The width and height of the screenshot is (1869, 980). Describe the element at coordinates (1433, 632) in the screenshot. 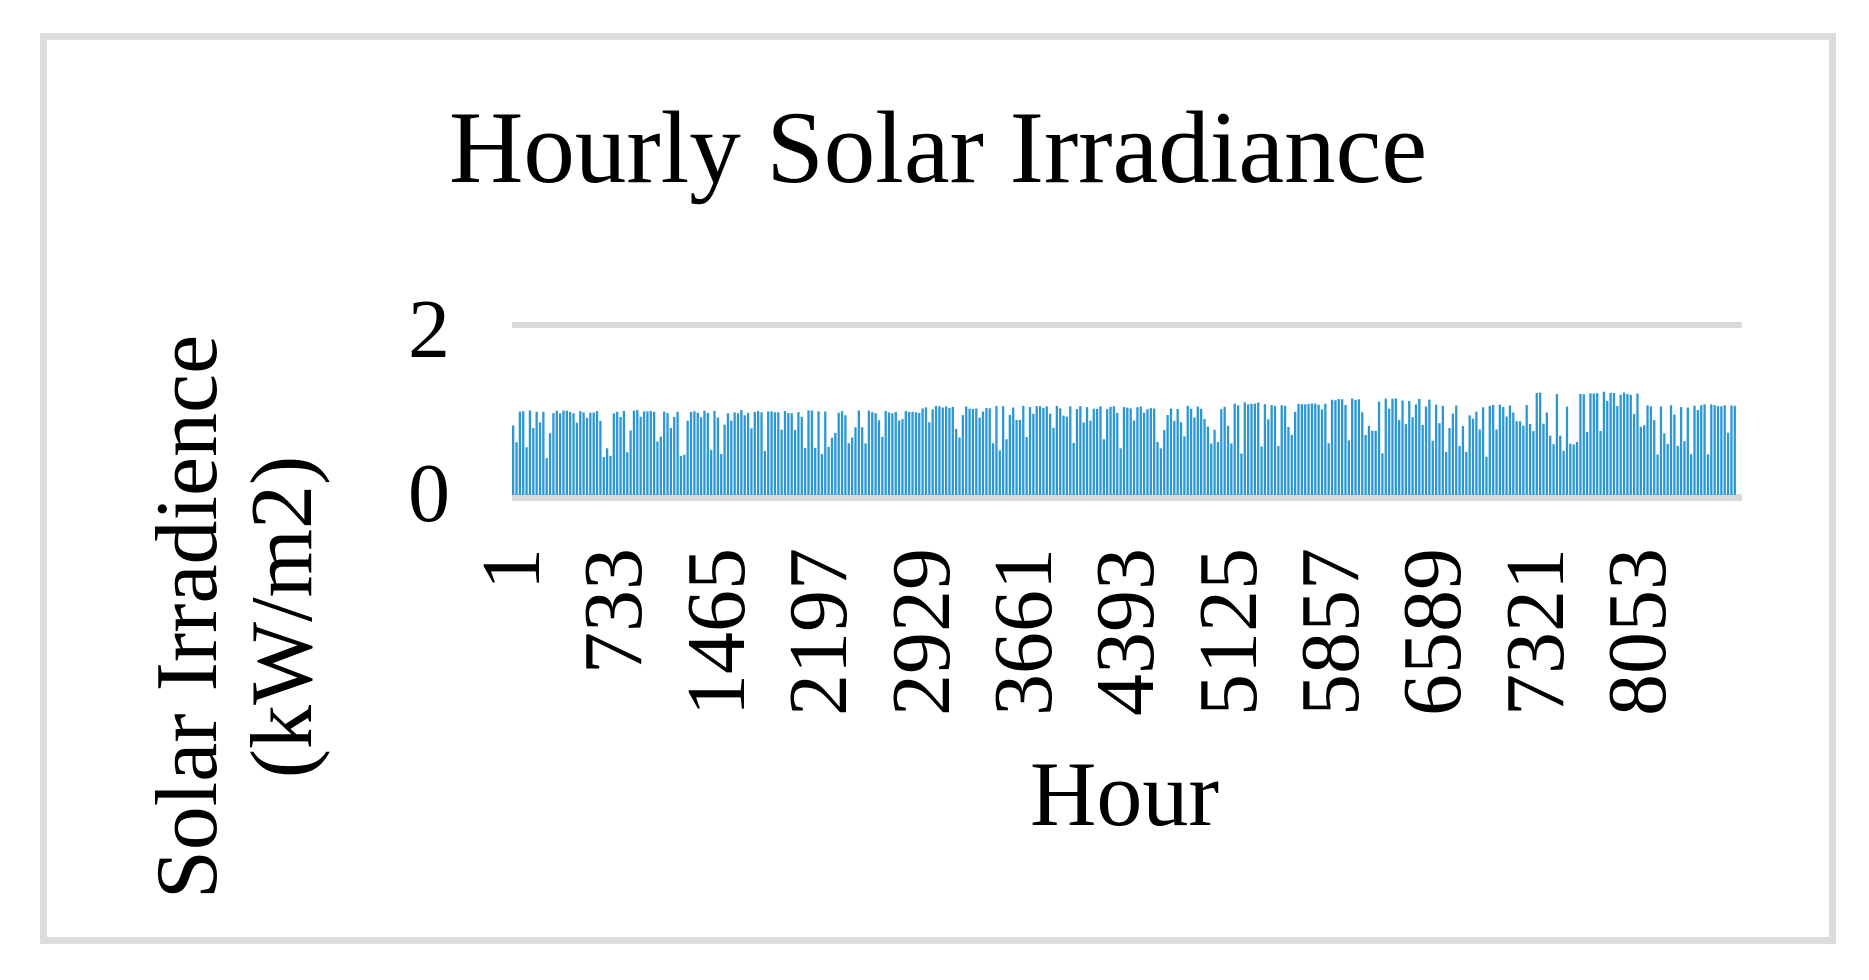

I see `x-tick-label: 6589` at that location.